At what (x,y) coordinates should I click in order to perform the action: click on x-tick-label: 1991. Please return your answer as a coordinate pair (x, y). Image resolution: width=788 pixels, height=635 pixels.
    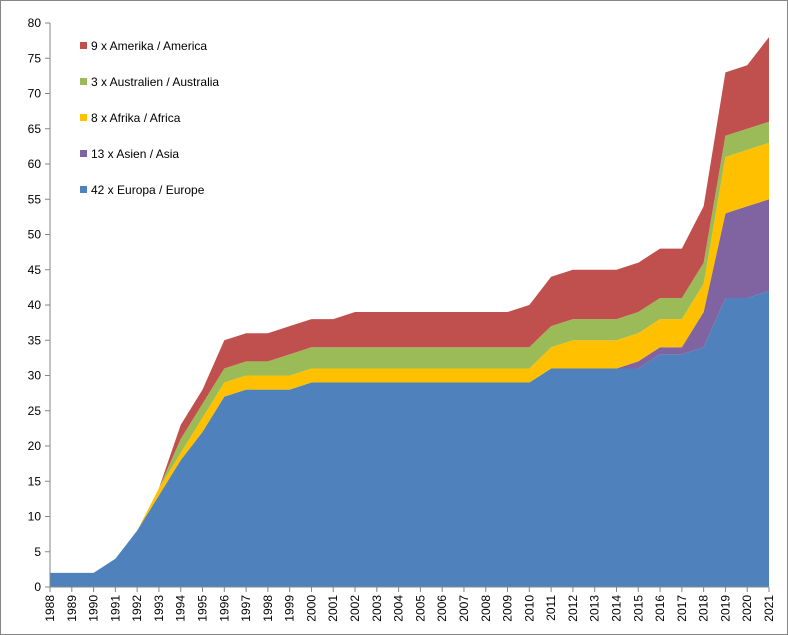
    Looking at the image, I should click on (115, 608).